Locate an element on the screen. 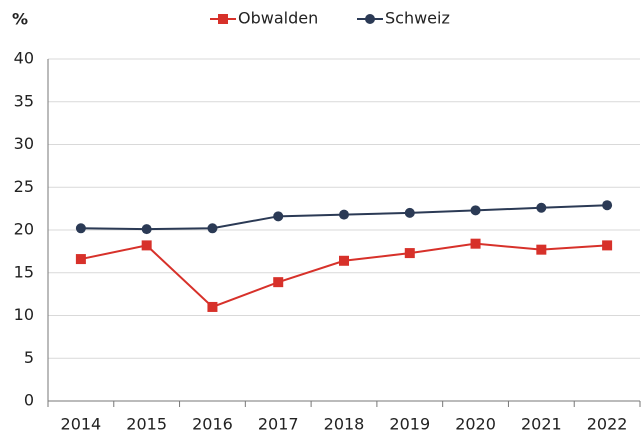 This screenshot has height=434, width=644. x-tick-label: 2014 is located at coordinates (81, 424).